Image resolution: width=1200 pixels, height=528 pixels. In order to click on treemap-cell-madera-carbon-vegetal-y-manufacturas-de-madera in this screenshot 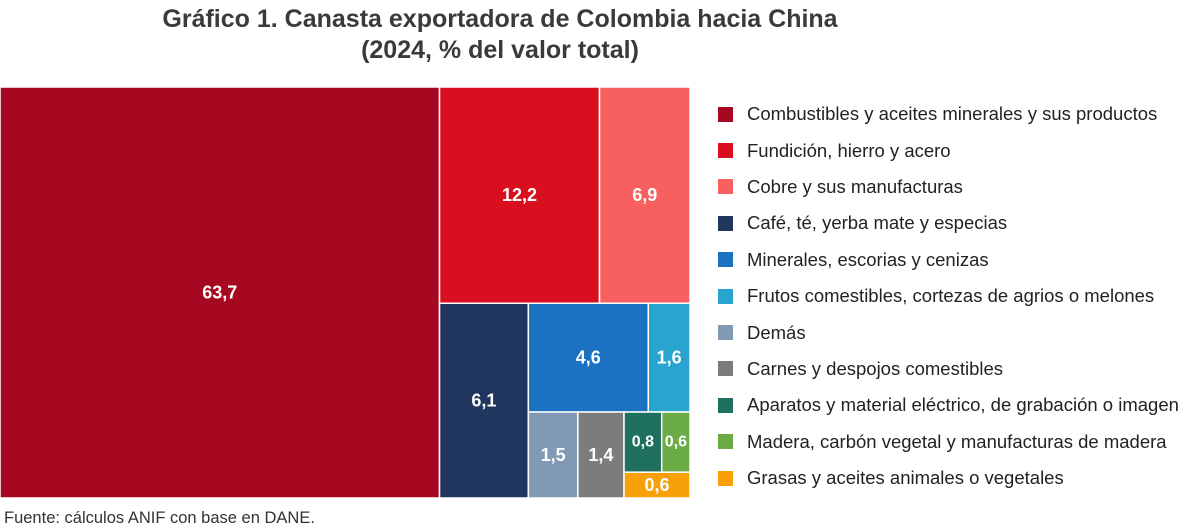, I will do `click(675, 442)`.